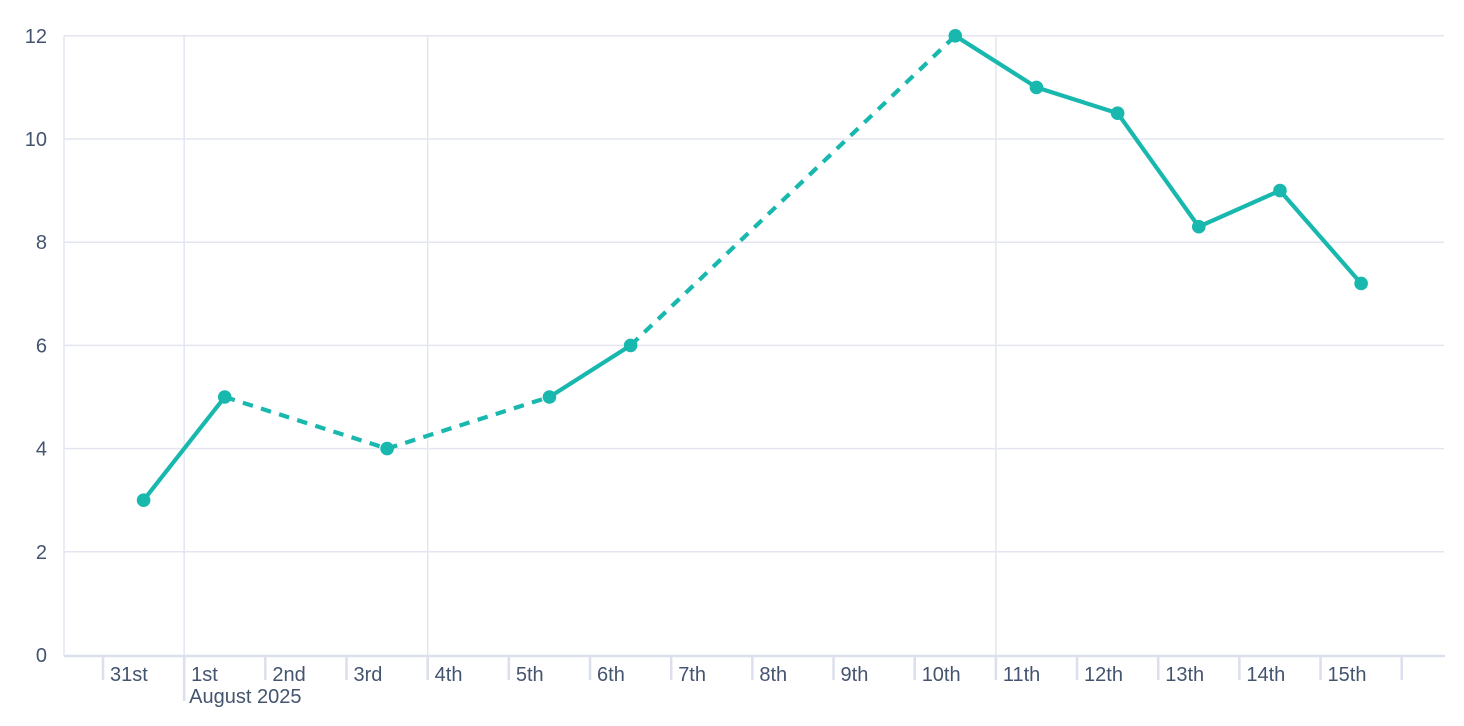 This screenshot has height=726, width=1464. Describe the element at coordinates (855, 675) in the screenshot. I see `x-tick-label: 9th` at that location.